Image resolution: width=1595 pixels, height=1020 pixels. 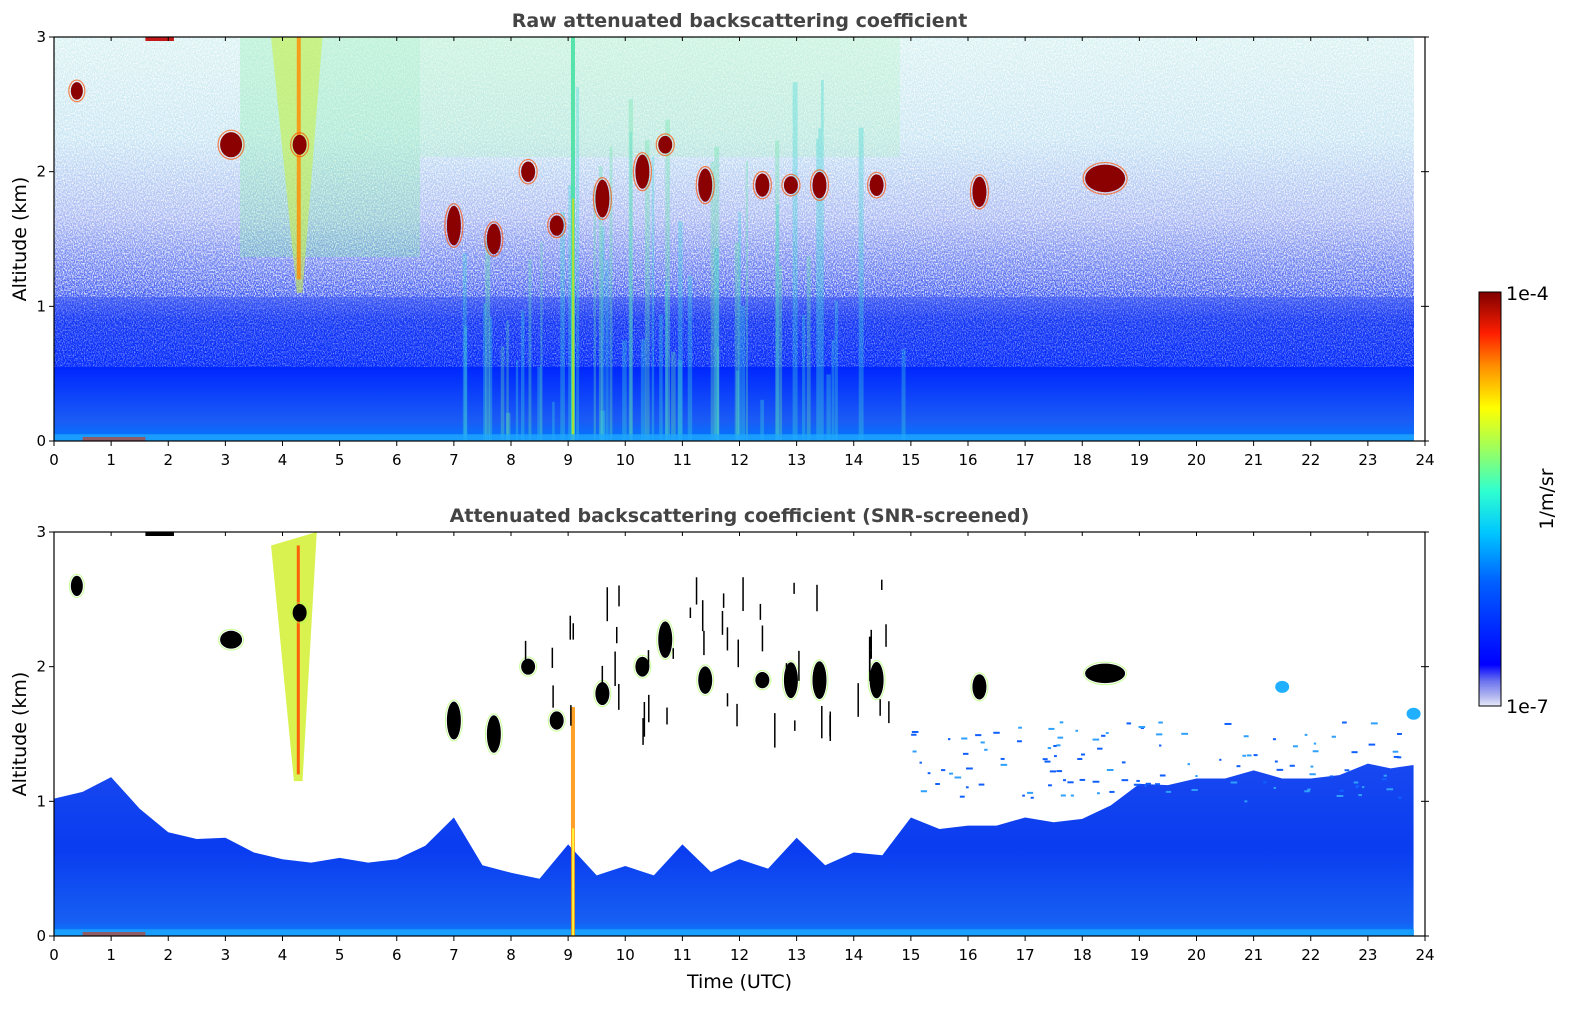 I want to click on x-tick-label: 8, so click(x=511, y=955).